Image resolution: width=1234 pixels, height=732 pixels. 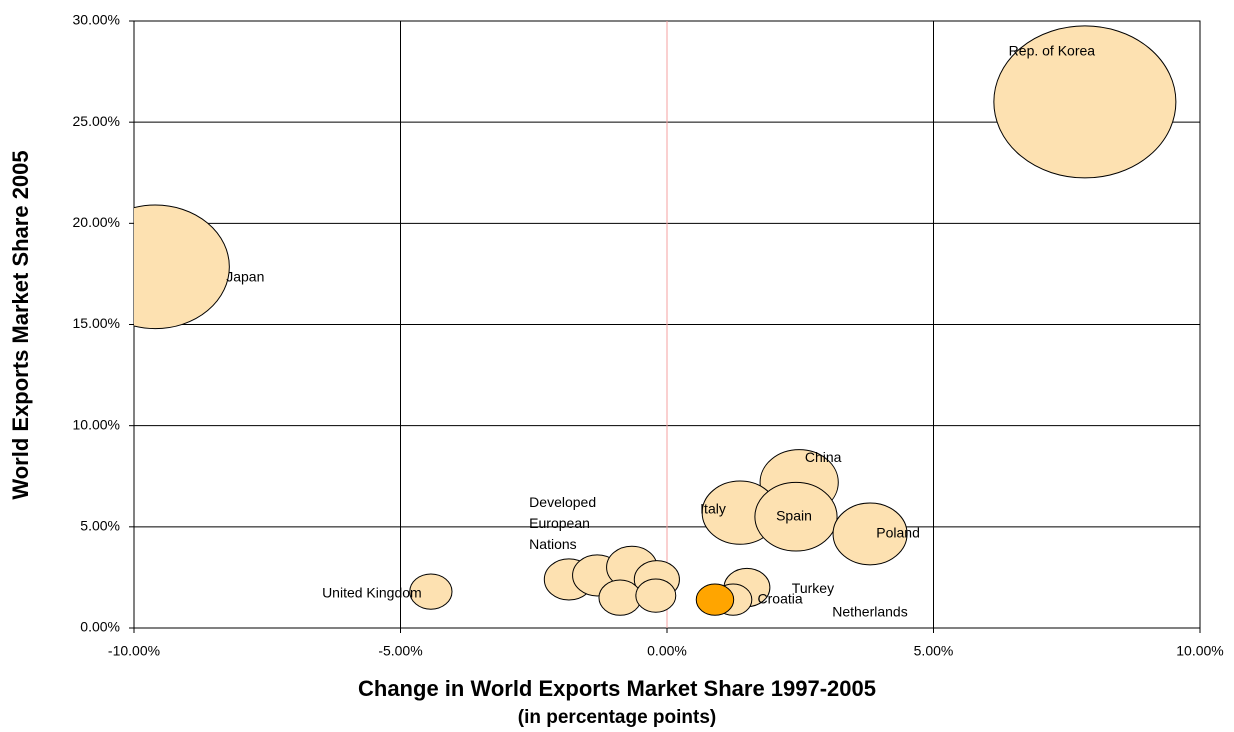 I want to click on x-tick-label: 10.00%, so click(x=1199, y=651).